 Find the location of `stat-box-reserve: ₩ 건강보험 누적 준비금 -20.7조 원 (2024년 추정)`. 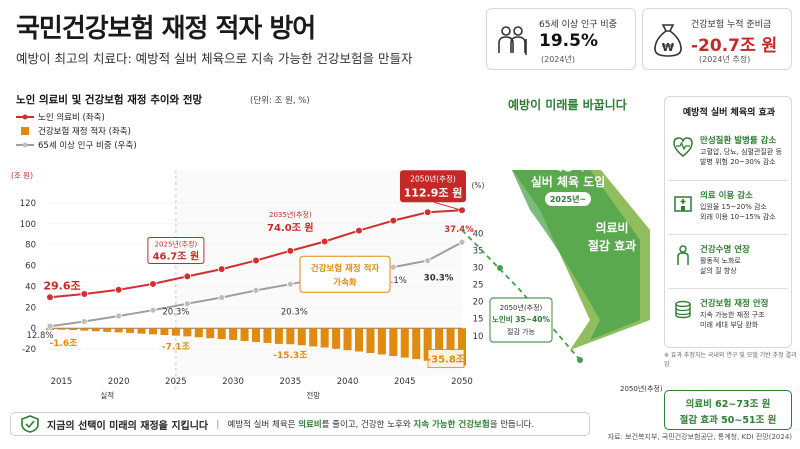

stat-box-reserve: ₩ 건강보험 누적 준비금 -20.7조 원 (2024년 추정) is located at coordinates (717, 39).